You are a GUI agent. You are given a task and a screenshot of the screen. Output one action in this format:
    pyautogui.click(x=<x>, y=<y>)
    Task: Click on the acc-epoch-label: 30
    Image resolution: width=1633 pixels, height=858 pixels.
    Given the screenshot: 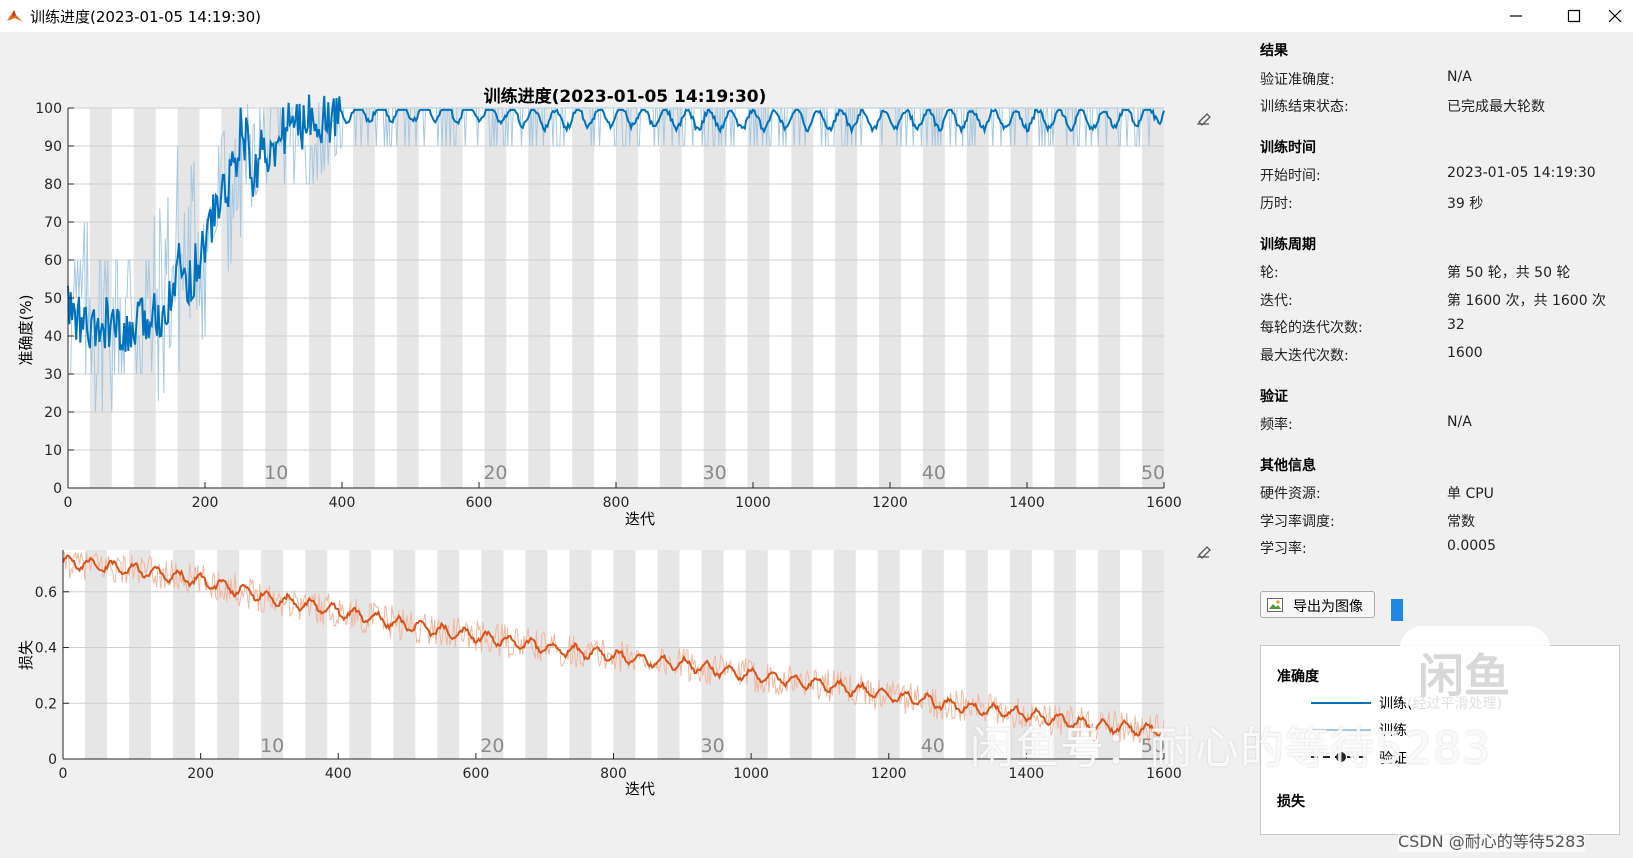 What is the action you would take?
    pyautogui.click(x=715, y=473)
    